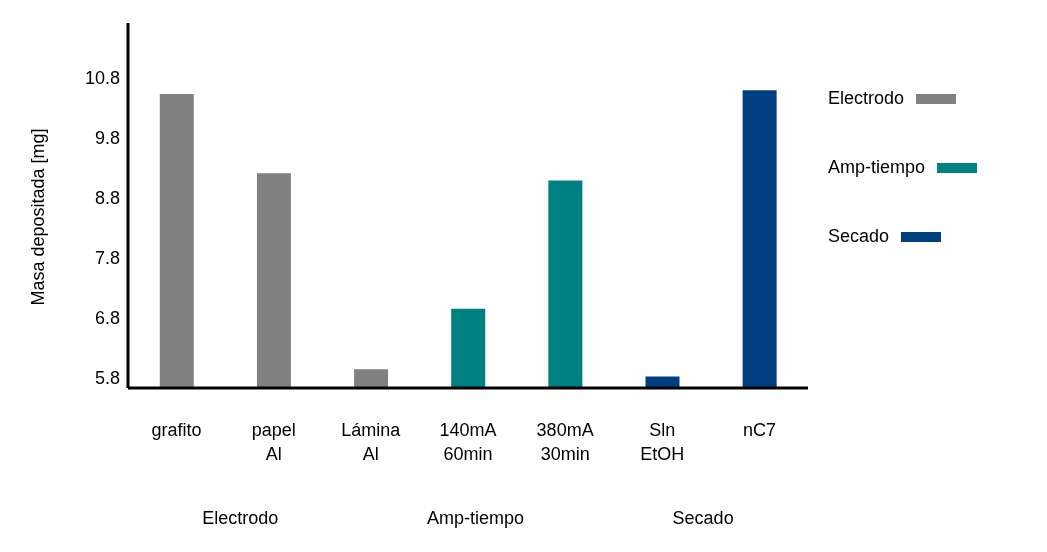  What do you see at coordinates (107, 318) in the screenshot?
I see `y-tick-label: 6.8` at bounding box center [107, 318].